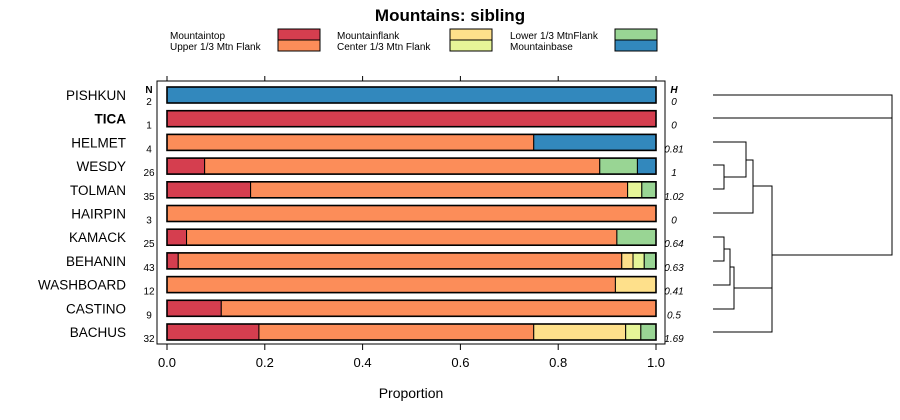  What do you see at coordinates (673, 149) in the screenshot?
I see `h-value: 0.81` at bounding box center [673, 149].